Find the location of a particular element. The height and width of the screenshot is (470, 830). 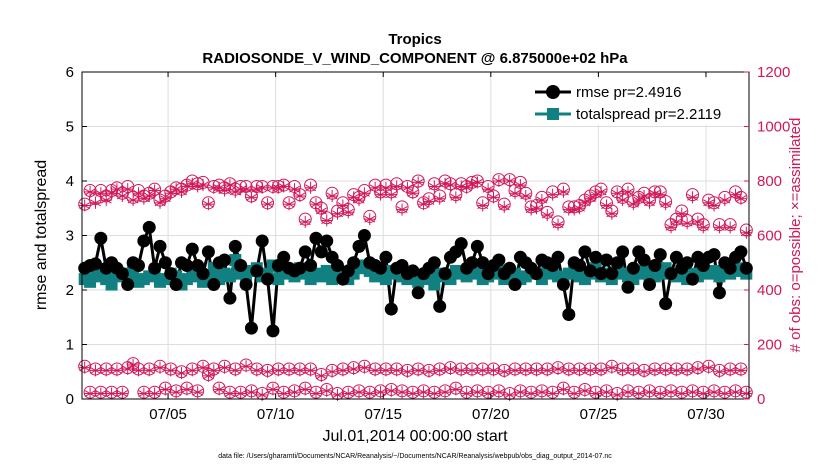

y-tick-label-right: 1200 is located at coordinates (773, 72).